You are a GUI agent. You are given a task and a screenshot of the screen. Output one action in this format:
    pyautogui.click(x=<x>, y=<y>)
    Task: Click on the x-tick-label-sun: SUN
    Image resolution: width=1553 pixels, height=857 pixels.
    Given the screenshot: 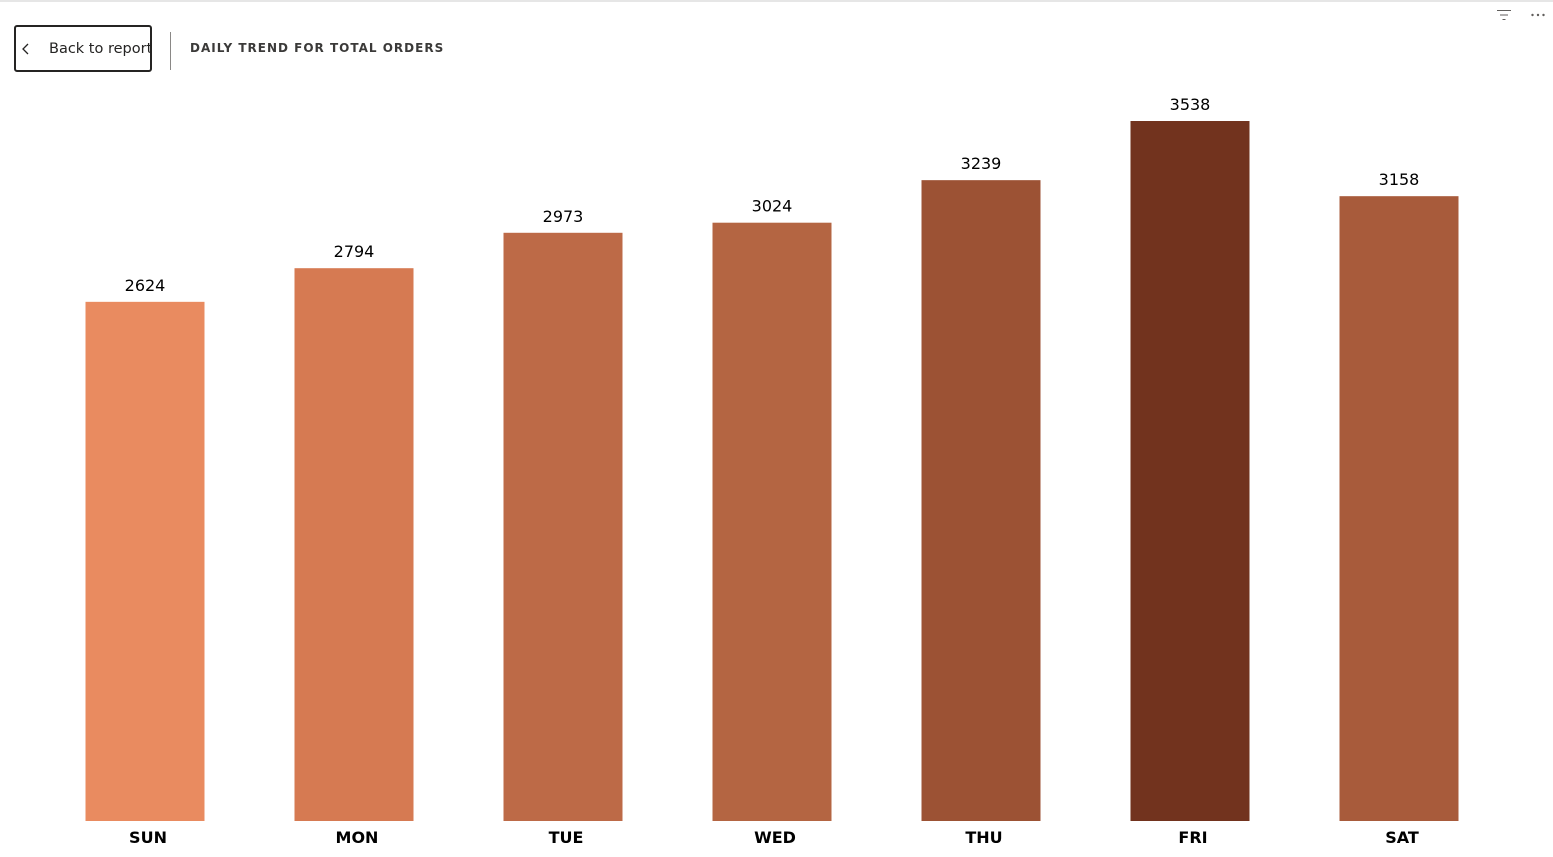 What is the action you would take?
    pyautogui.click(x=148, y=837)
    